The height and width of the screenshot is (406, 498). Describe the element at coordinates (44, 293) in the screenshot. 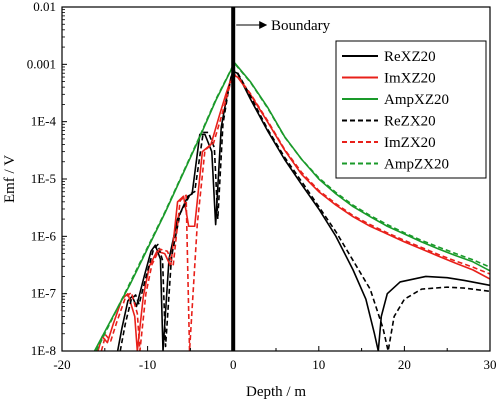

I see `y-tick-label: 1E-7` at that location.